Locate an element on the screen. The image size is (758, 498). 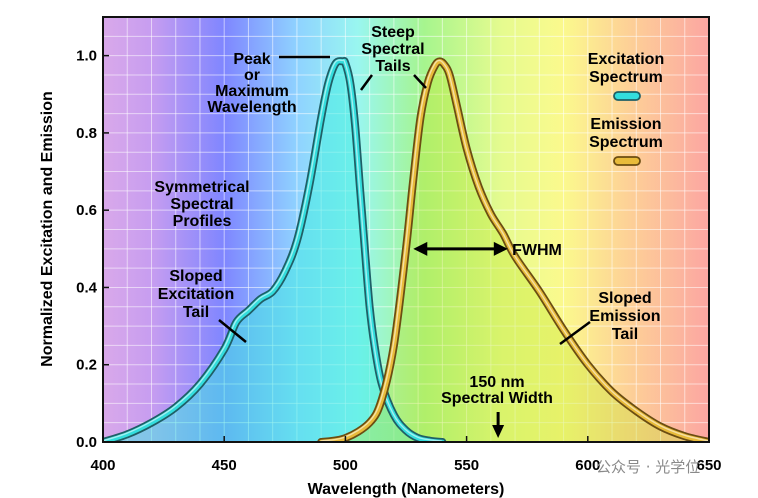
symmetrical-profiles-annotation-text: Spectral is located at coordinates (201, 204).